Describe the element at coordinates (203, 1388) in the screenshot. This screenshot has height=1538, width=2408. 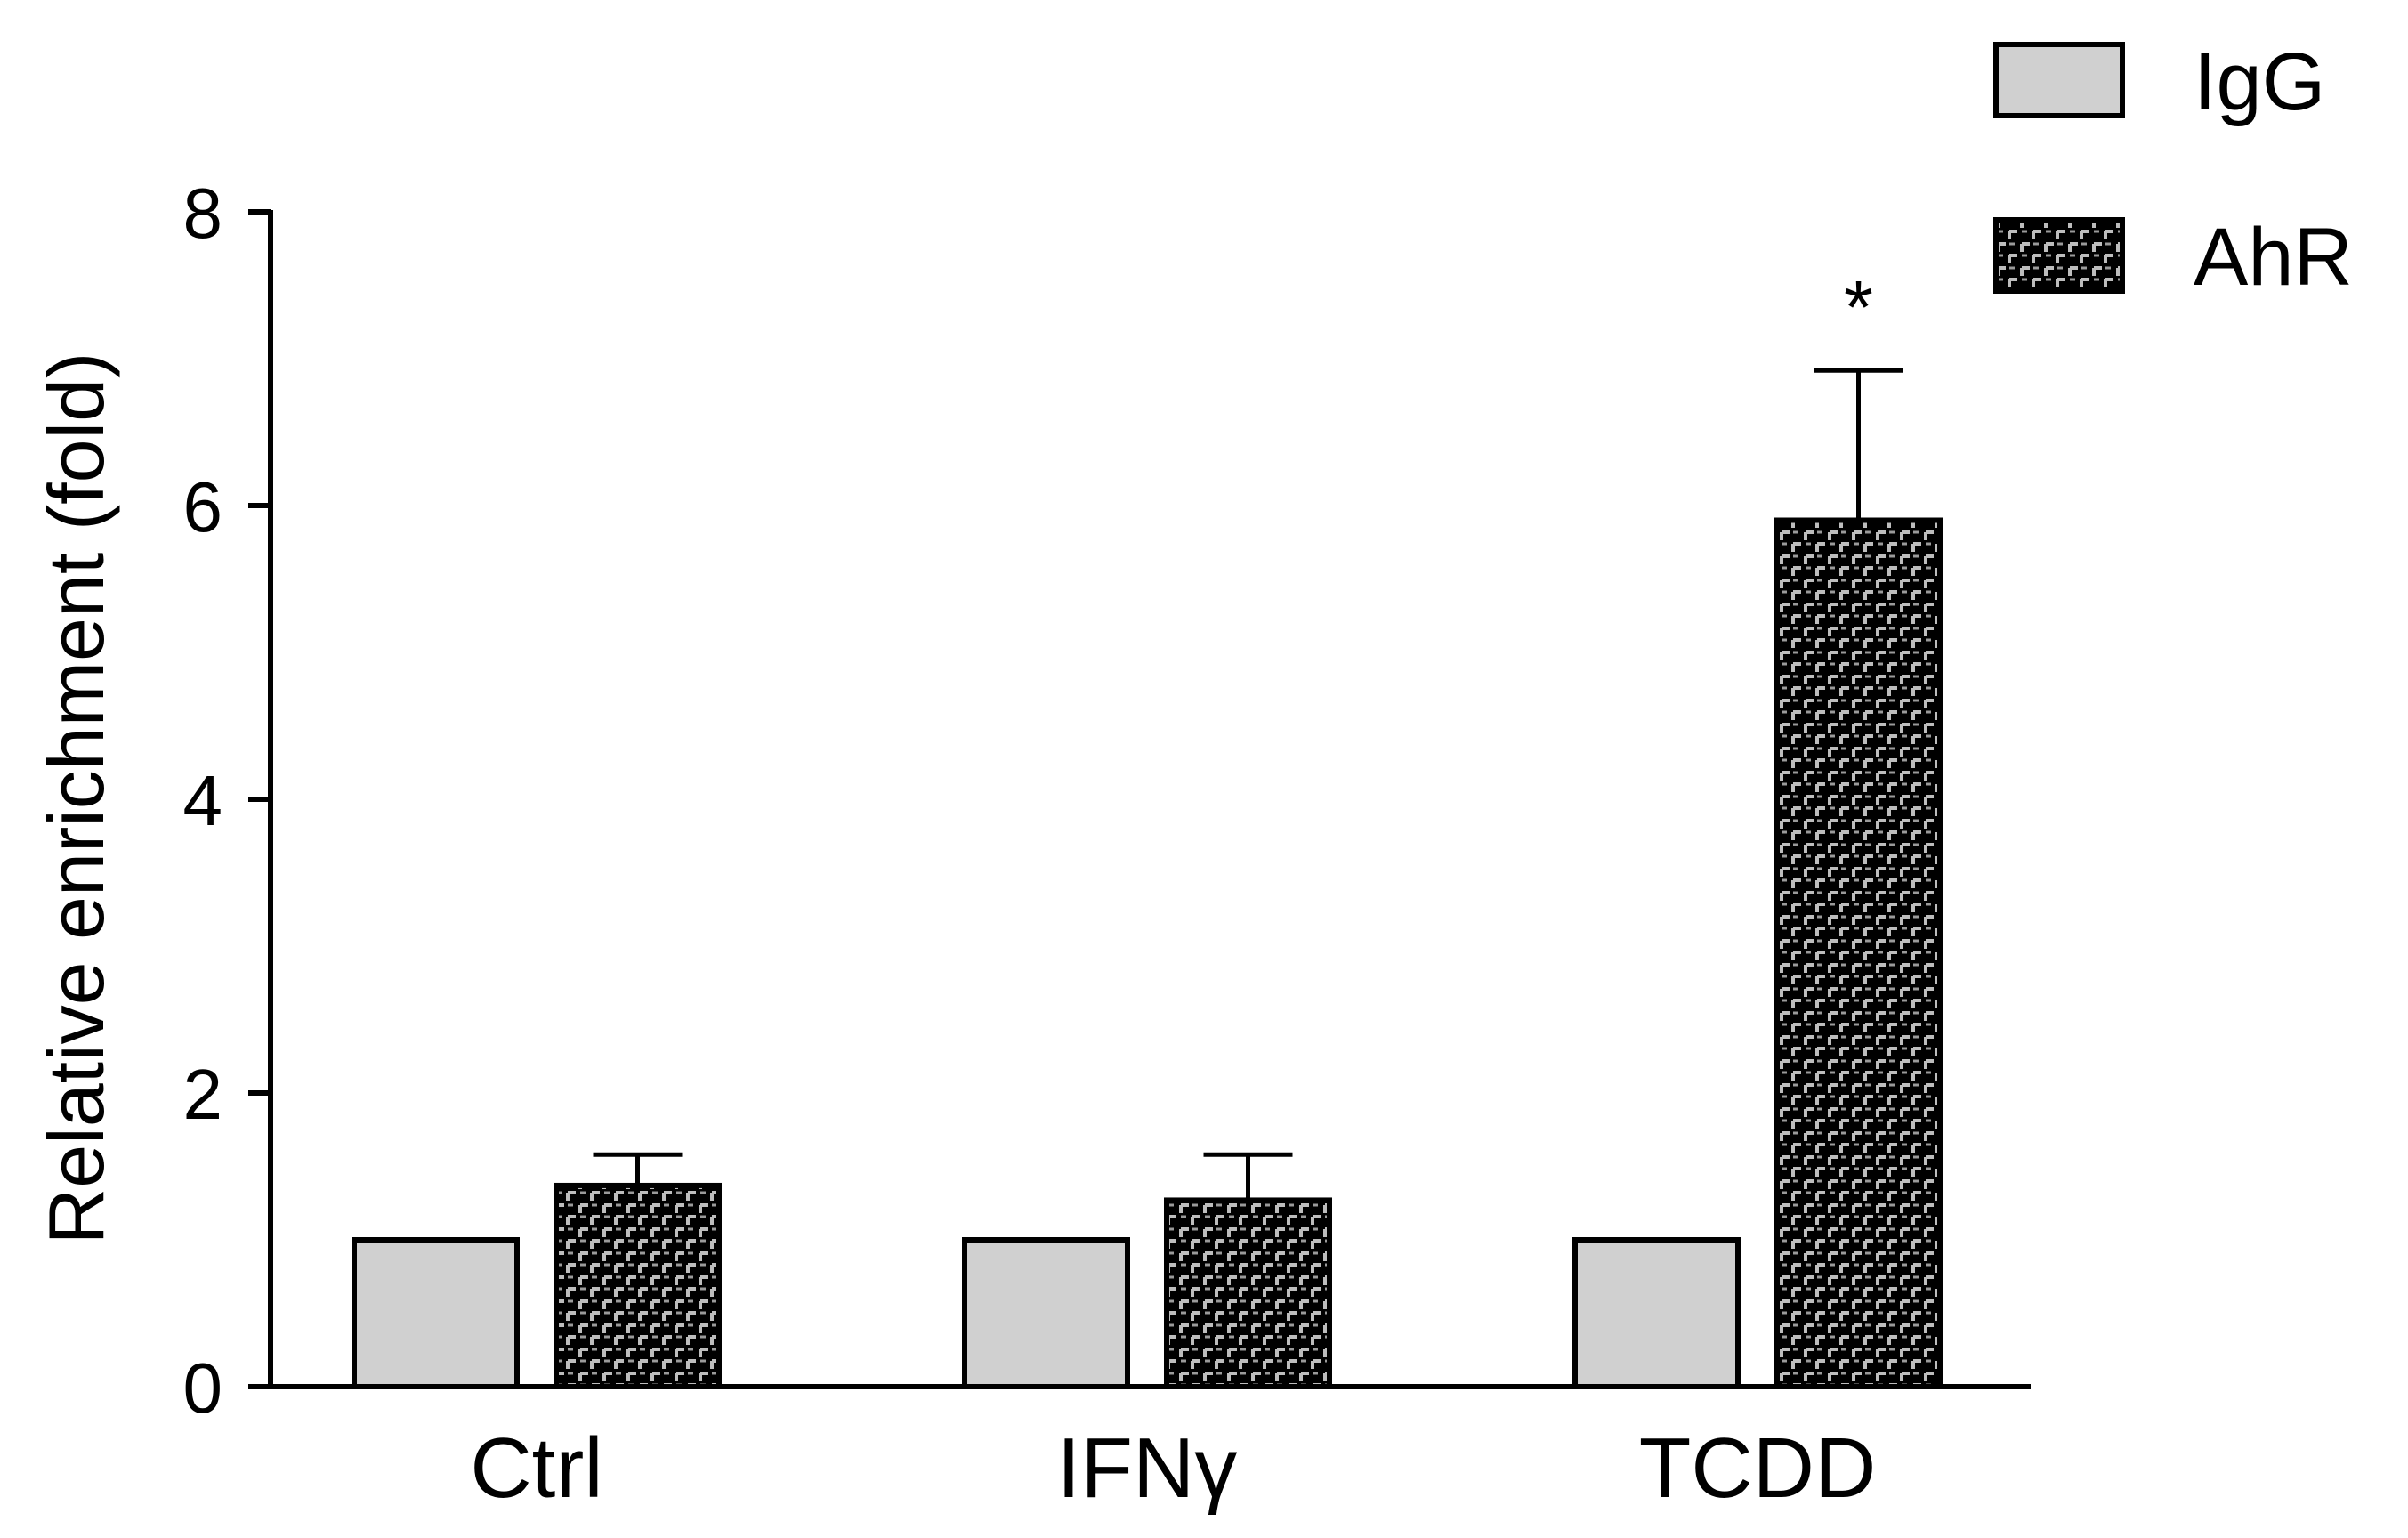
I see `y-tick-label: 0` at that location.